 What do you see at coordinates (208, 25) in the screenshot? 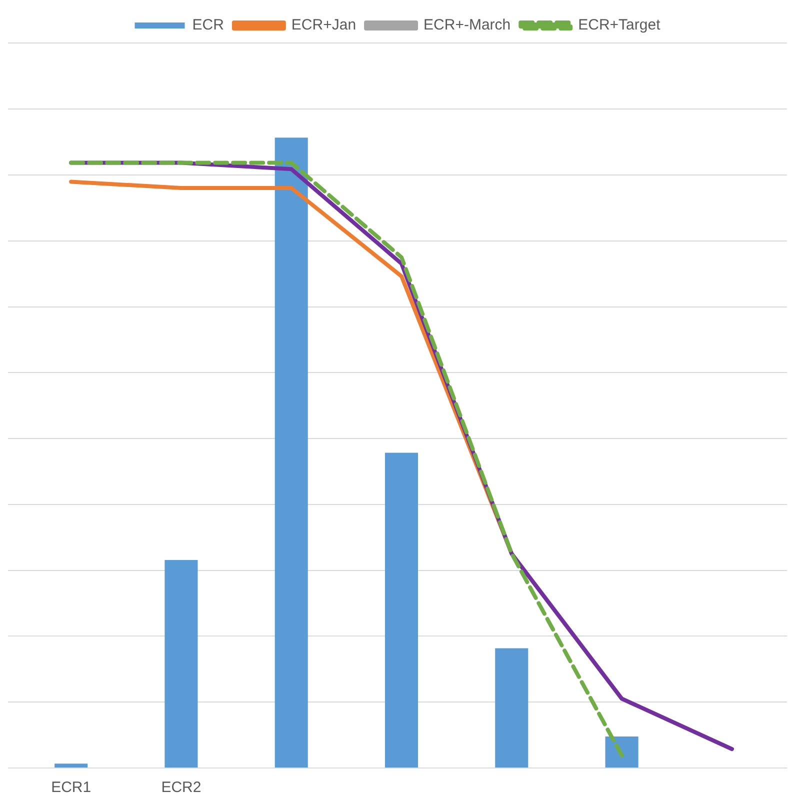
I see `legend-label: ECR` at bounding box center [208, 25].